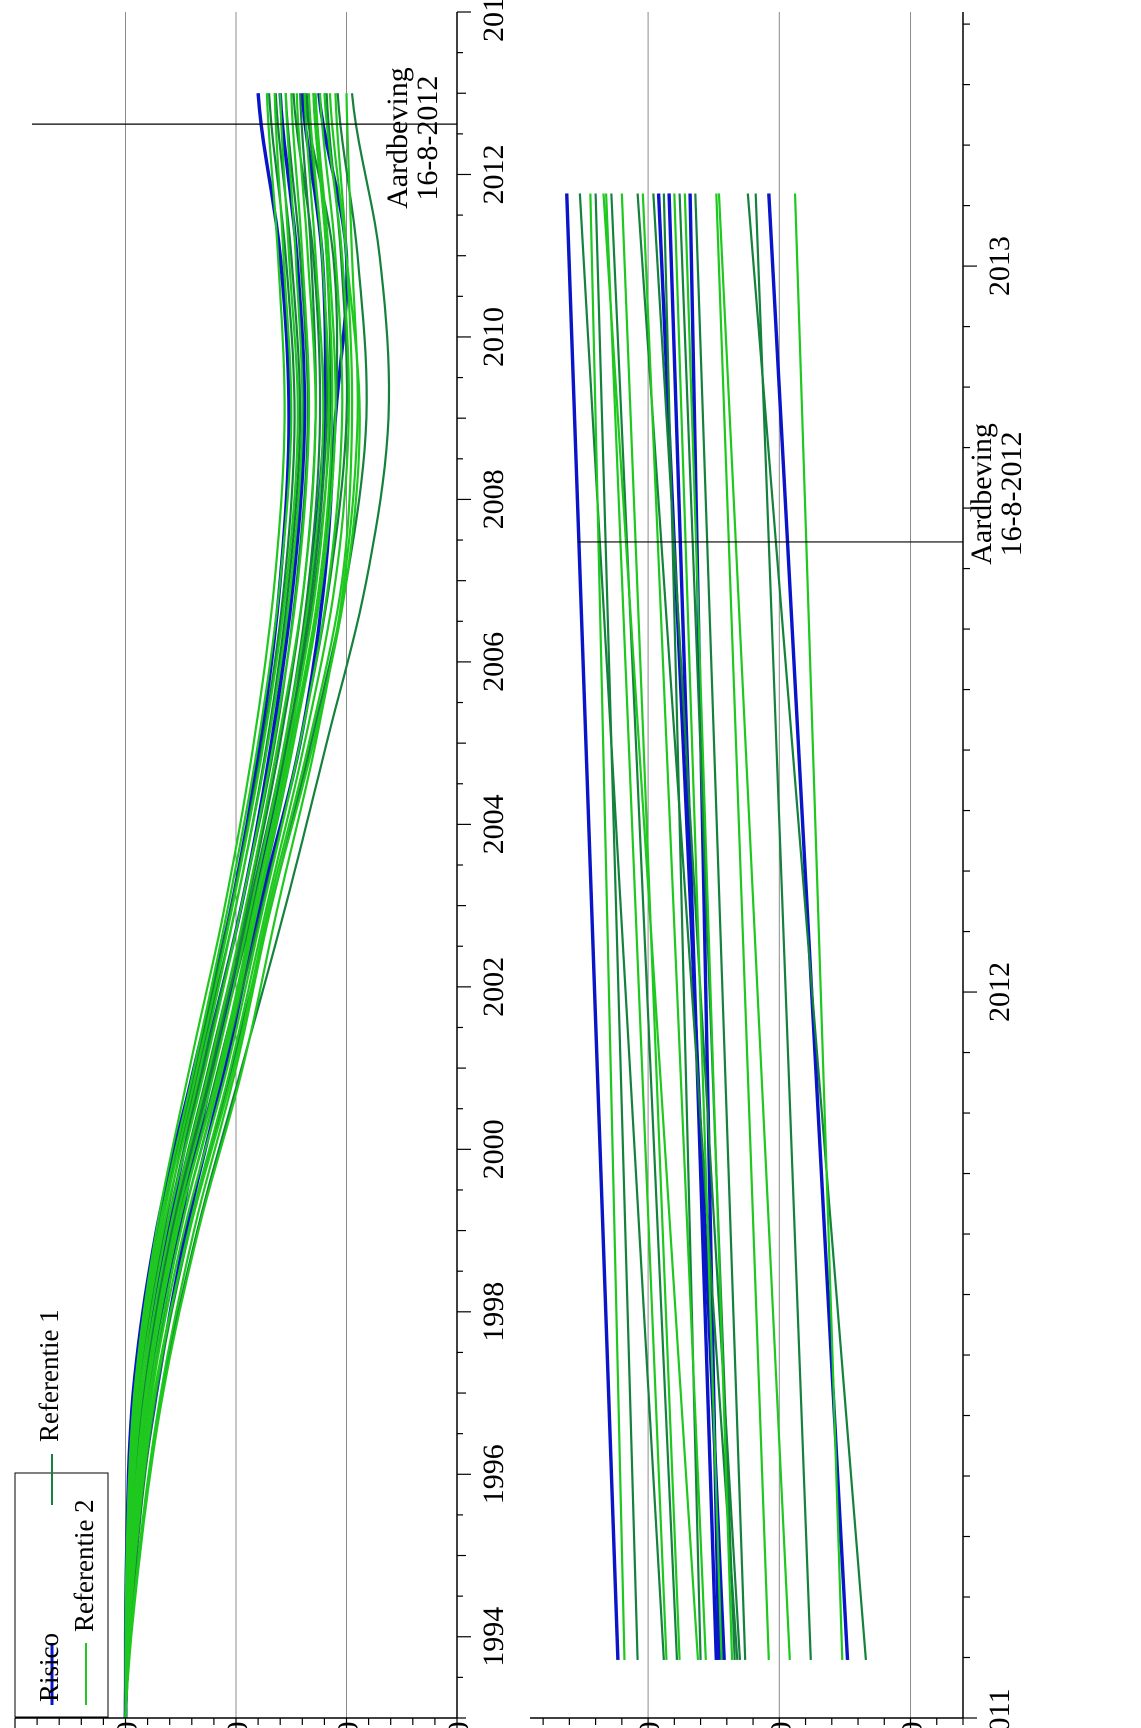  Describe the element at coordinates (458, 1725) in the screenshot. I see `value-tick-label: 400` at that location.